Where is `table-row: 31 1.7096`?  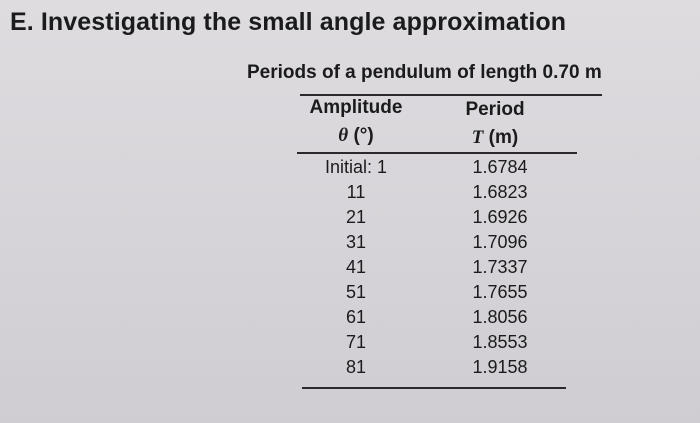 table-row: 31 1.7096 is located at coordinates (430, 244).